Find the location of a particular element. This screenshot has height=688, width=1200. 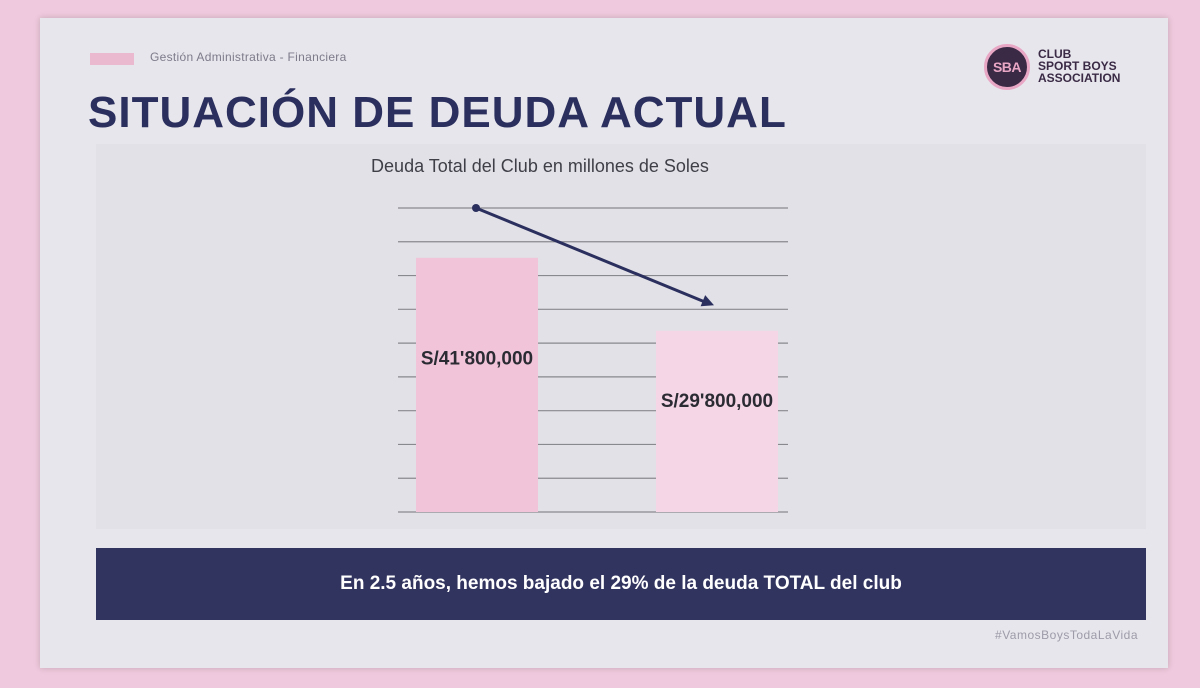

logo-line-1: CLUB is located at coordinates (1055, 54).